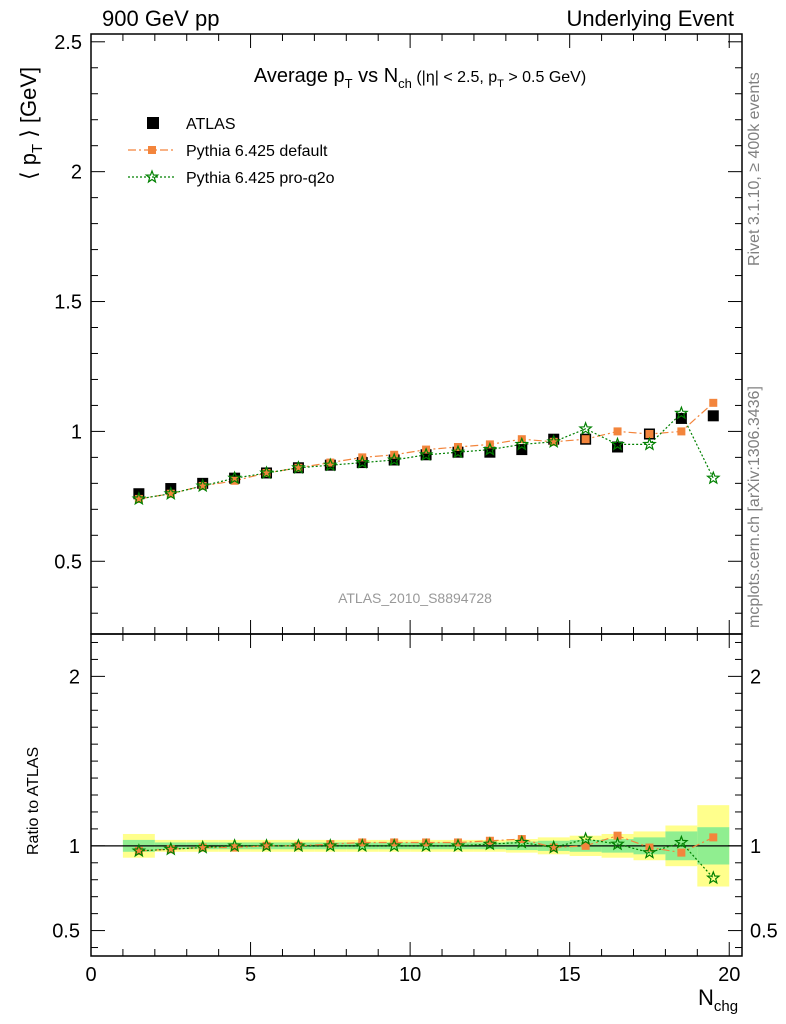 The width and height of the screenshot is (786, 1024). Describe the element at coordinates (718, 1000) in the screenshot. I see `x-axis-label: Nchg` at that location.